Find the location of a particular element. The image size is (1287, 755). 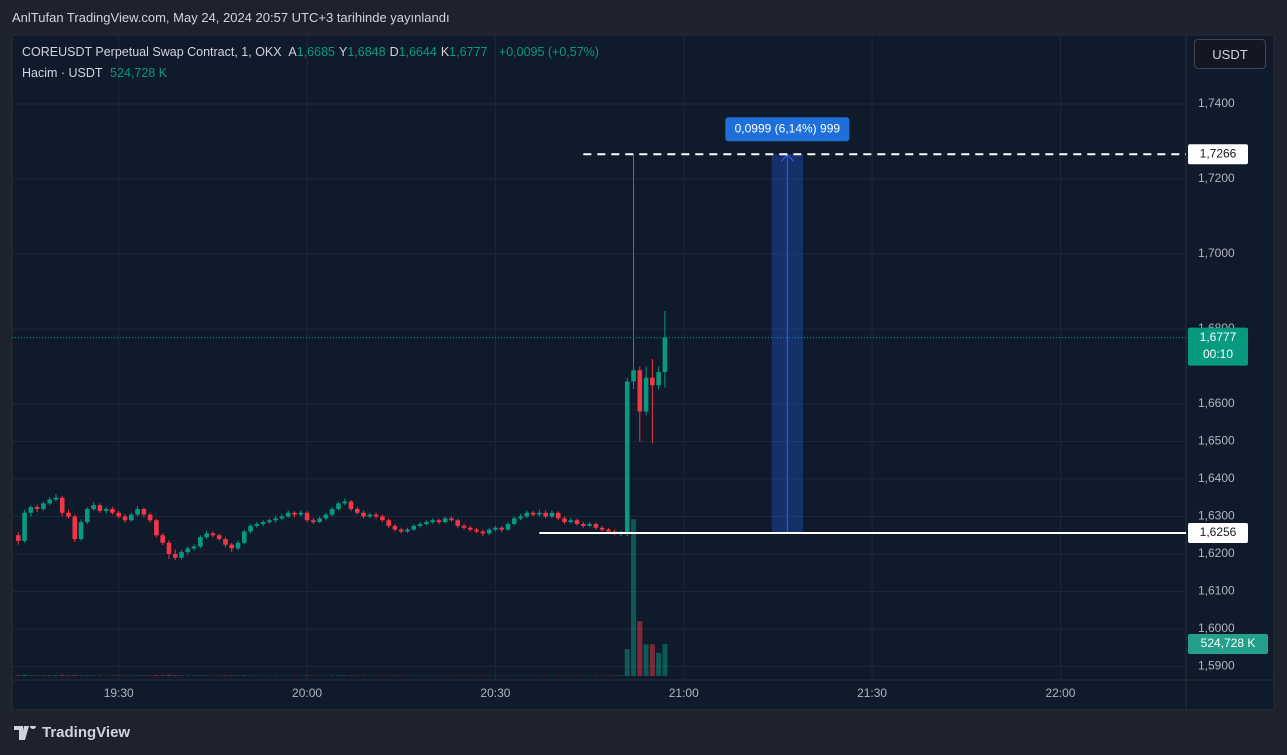

volume-label-box is located at coordinates (1228, 643).